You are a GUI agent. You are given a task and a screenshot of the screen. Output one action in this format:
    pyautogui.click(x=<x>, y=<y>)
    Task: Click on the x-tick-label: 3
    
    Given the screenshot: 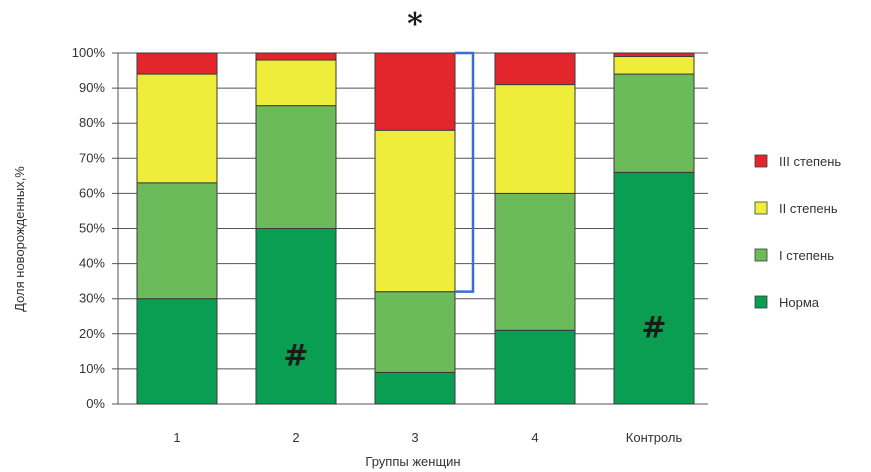 What is the action you would take?
    pyautogui.click(x=414, y=437)
    